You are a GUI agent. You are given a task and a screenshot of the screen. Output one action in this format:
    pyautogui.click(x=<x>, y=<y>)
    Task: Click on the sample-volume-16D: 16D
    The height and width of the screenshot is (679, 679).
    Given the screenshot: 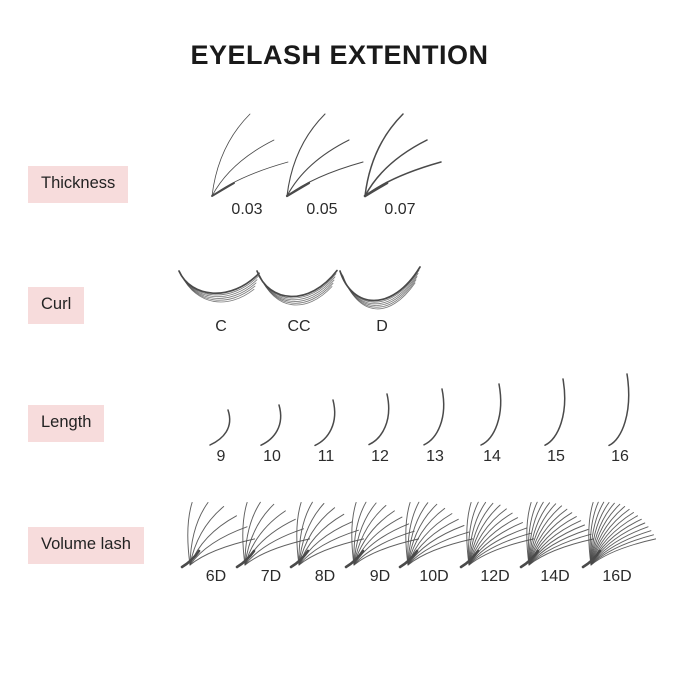 What is the action you would take?
    pyautogui.click(x=617, y=535)
    